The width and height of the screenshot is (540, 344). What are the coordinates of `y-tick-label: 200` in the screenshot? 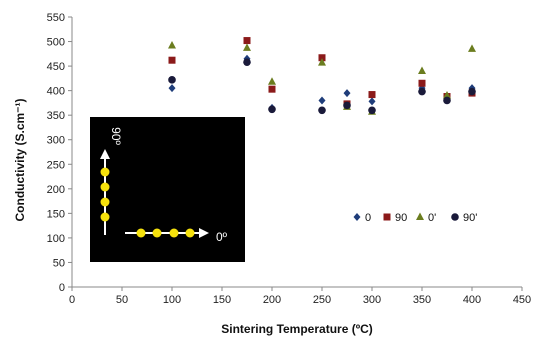 It's located at (56, 190).